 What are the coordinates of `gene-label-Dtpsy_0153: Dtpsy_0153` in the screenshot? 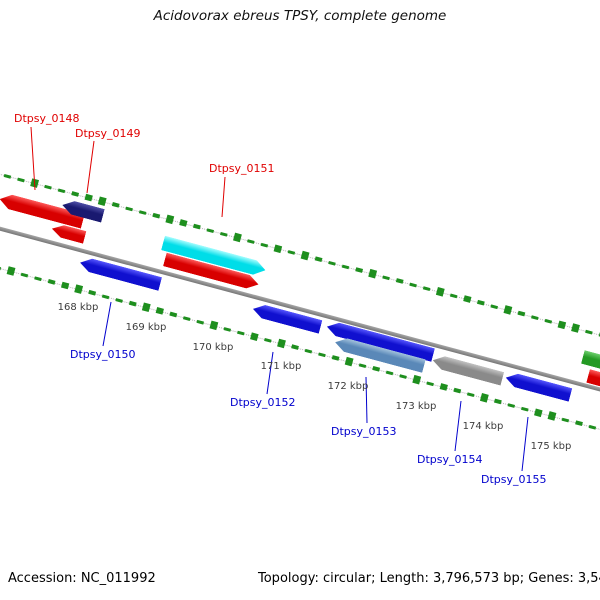 It's located at (364, 431).